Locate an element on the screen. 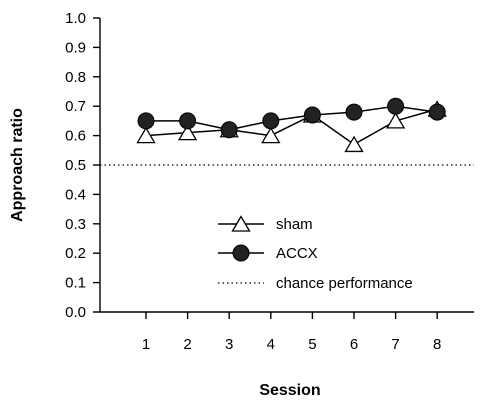 This screenshot has width=481, height=401. x-axis-title: Session is located at coordinates (289, 390).